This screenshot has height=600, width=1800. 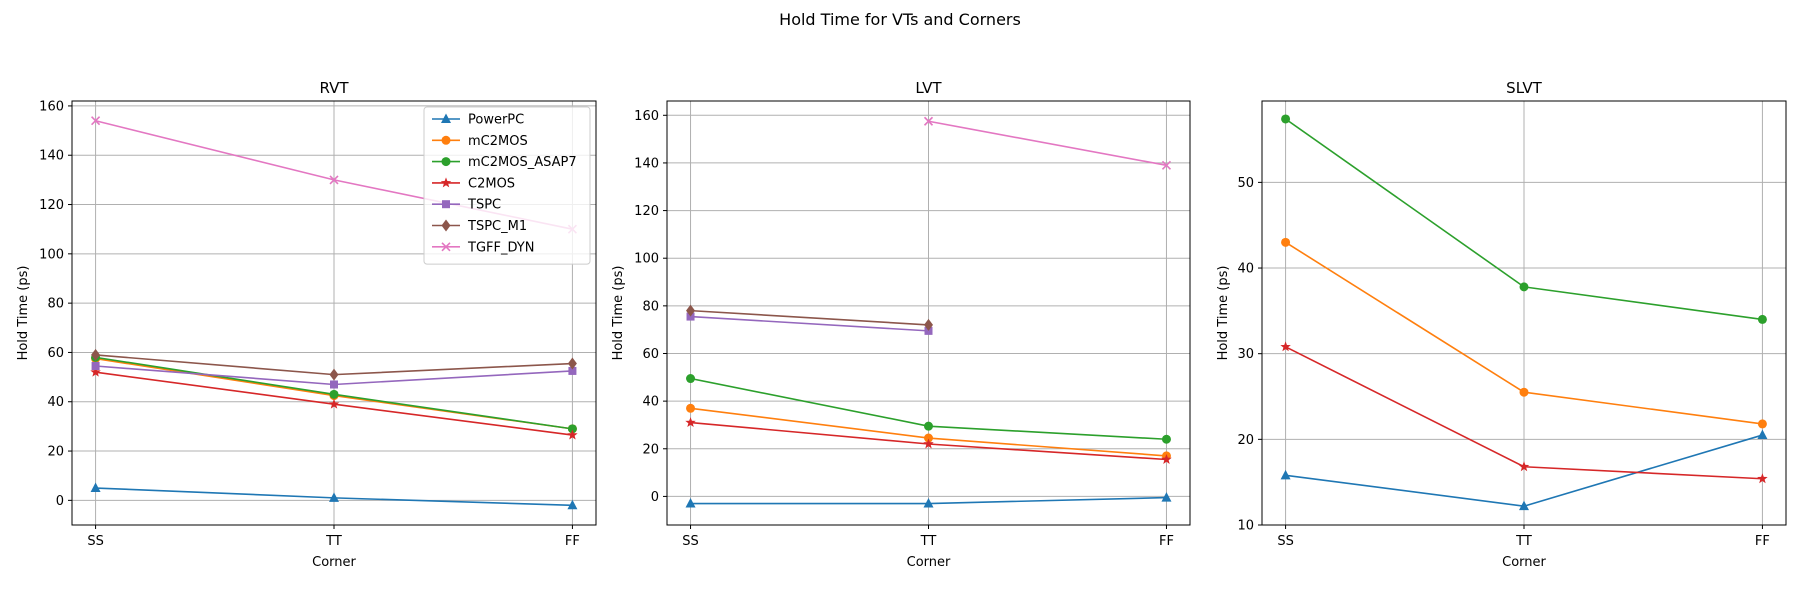 I want to click on legend-box, so click(x=507, y=185).